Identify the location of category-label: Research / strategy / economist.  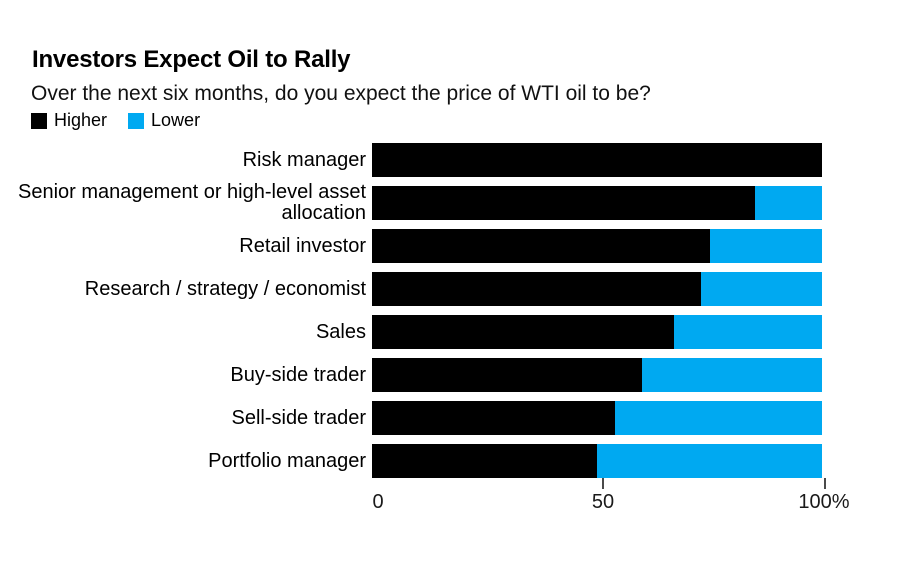
(225, 288).